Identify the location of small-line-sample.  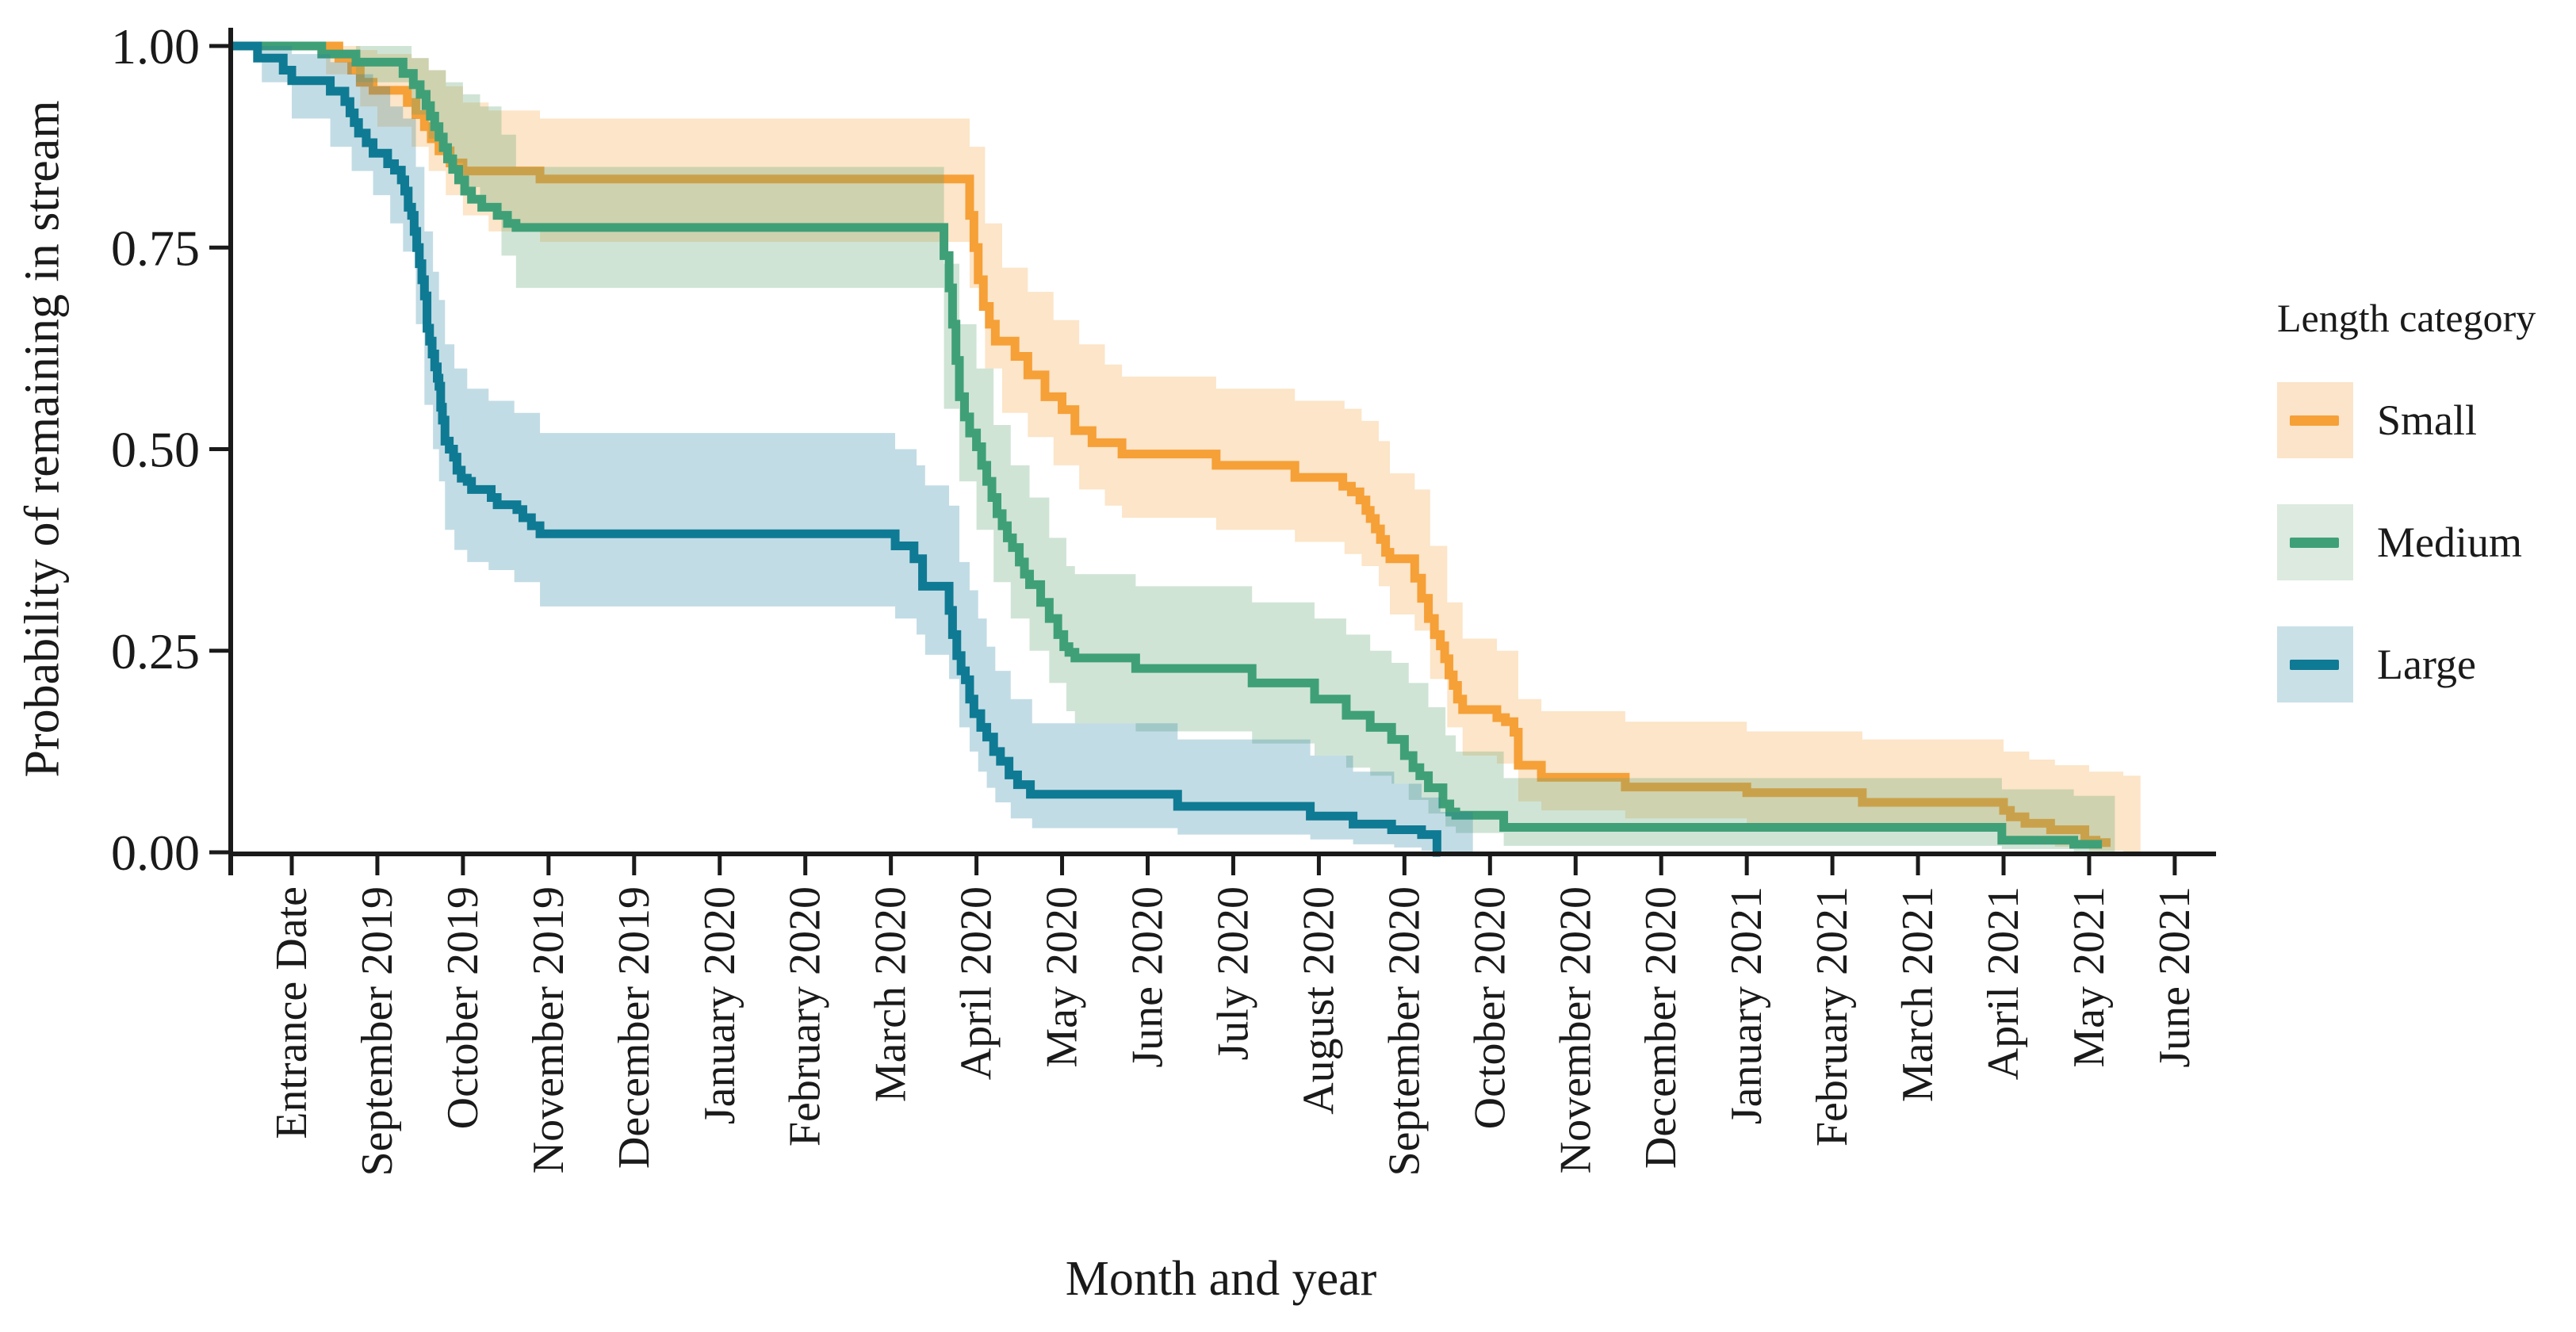
(2314, 420).